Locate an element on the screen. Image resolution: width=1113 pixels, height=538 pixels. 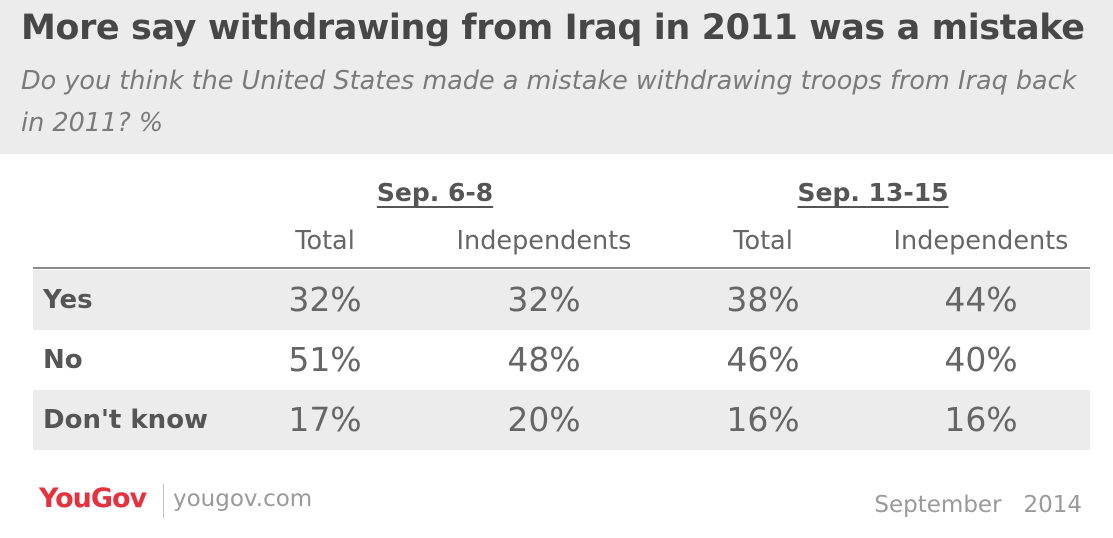
table-cell: 17% is located at coordinates (325, 419).